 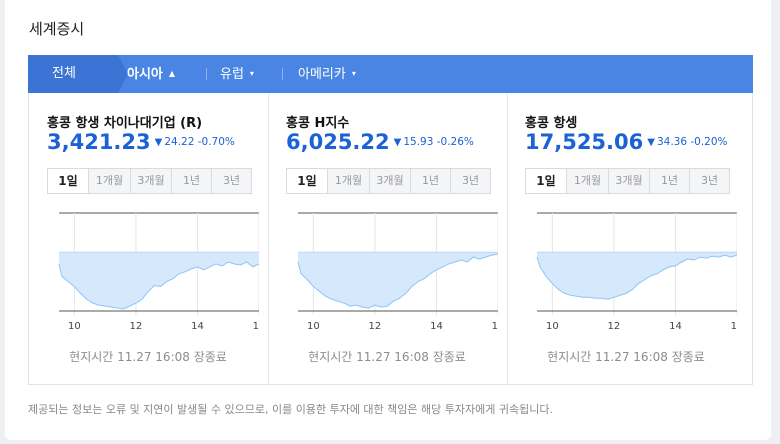 What do you see at coordinates (99, 142) in the screenshot?
I see `index-value: 3,421.23` at bounding box center [99, 142].